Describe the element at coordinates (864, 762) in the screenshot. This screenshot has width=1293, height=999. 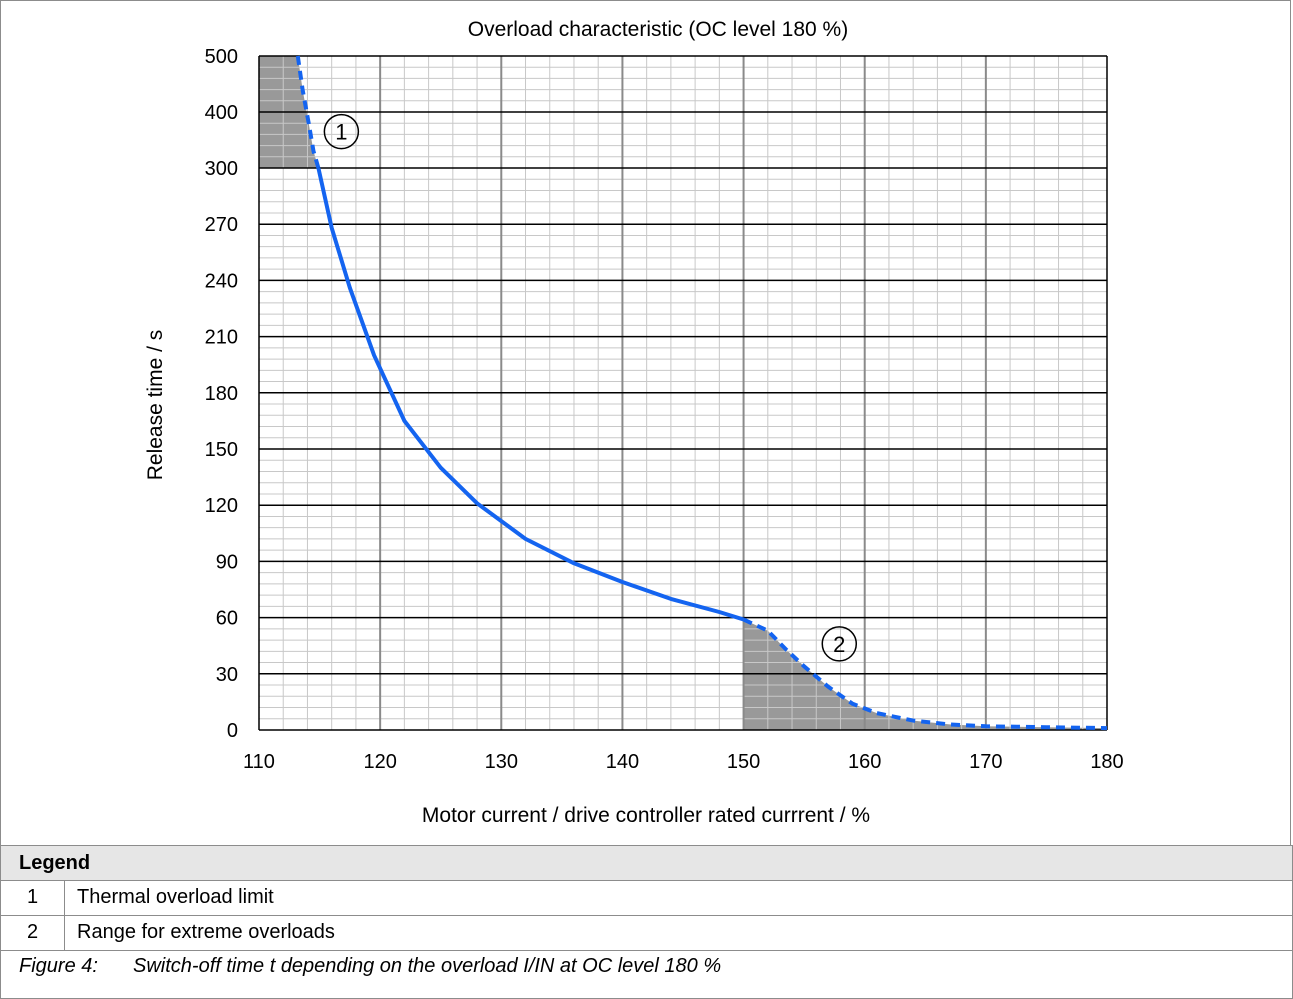
I see `x-tick-label: 160` at that location.